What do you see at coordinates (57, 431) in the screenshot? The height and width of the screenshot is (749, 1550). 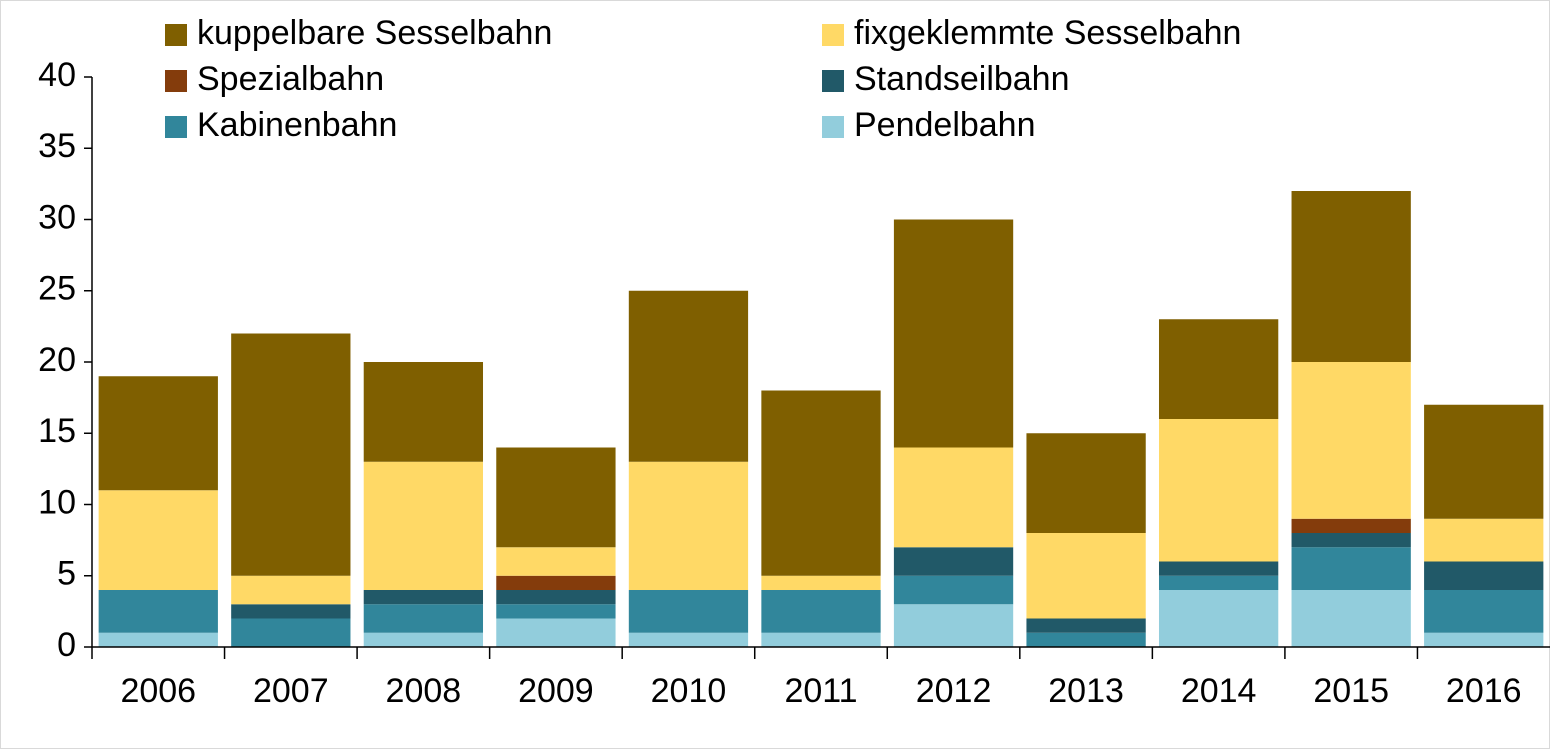 I see `y-tick-label: 15` at bounding box center [57, 431].